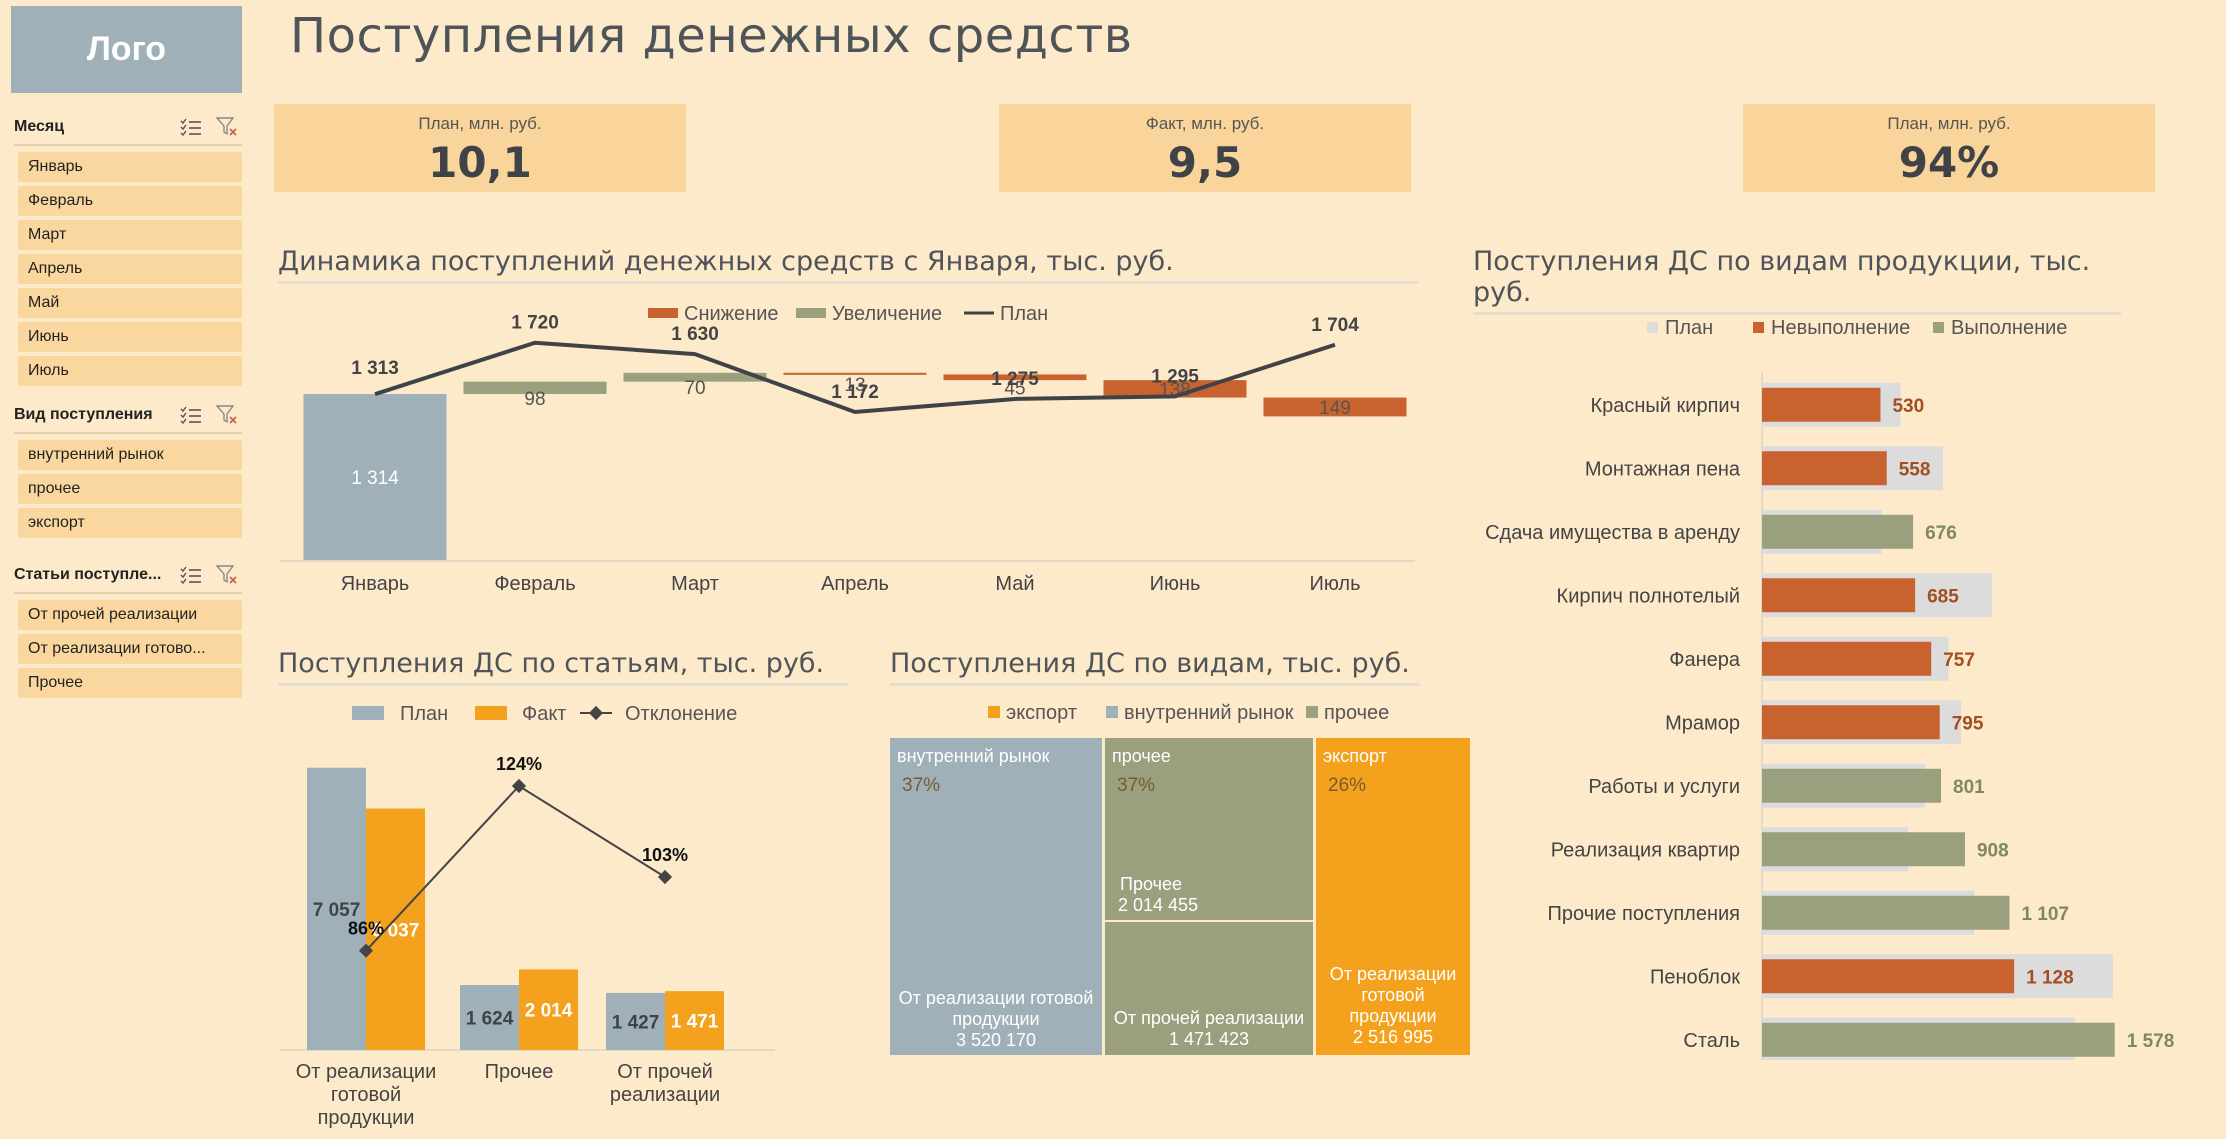 The image size is (2226, 1139). What do you see at coordinates (1151, 884) in the screenshot?
I see `treemap-item-name: Прочее` at bounding box center [1151, 884].